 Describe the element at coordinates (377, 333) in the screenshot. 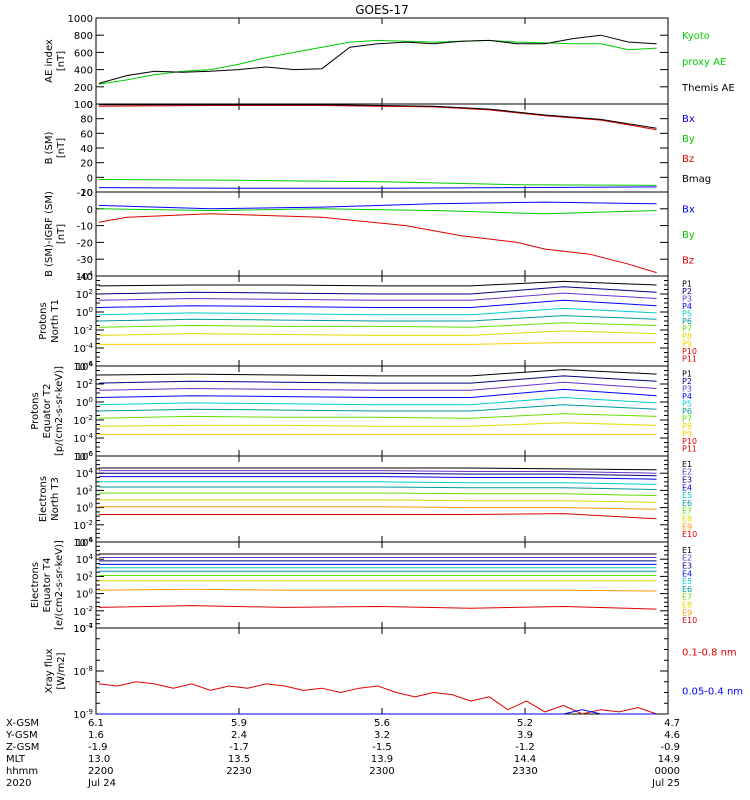

I see `series-line-p8` at that location.